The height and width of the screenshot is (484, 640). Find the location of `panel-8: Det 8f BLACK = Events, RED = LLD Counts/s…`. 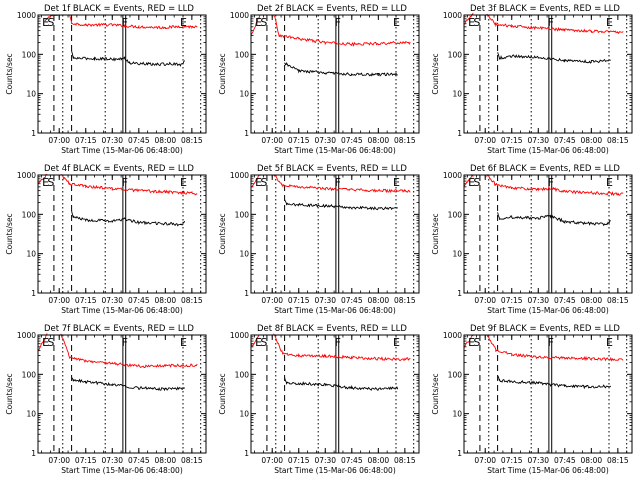

panel-8: Det 8f BLACK = Events, RED = LLD Counts/s… is located at coordinates (319, 399).